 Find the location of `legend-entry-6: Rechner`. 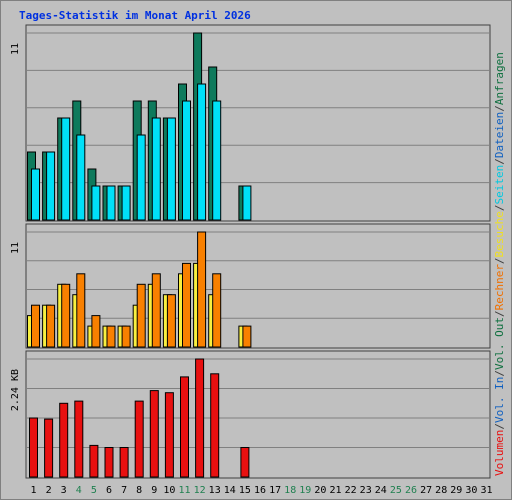

legend-entry-6: Rechner is located at coordinates (499, 287).